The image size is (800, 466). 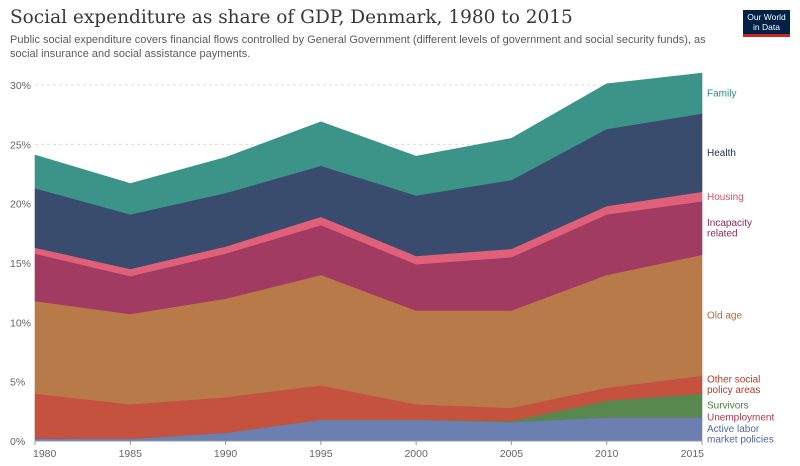 I want to click on x-tick-label: 1990, so click(x=226, y=454).